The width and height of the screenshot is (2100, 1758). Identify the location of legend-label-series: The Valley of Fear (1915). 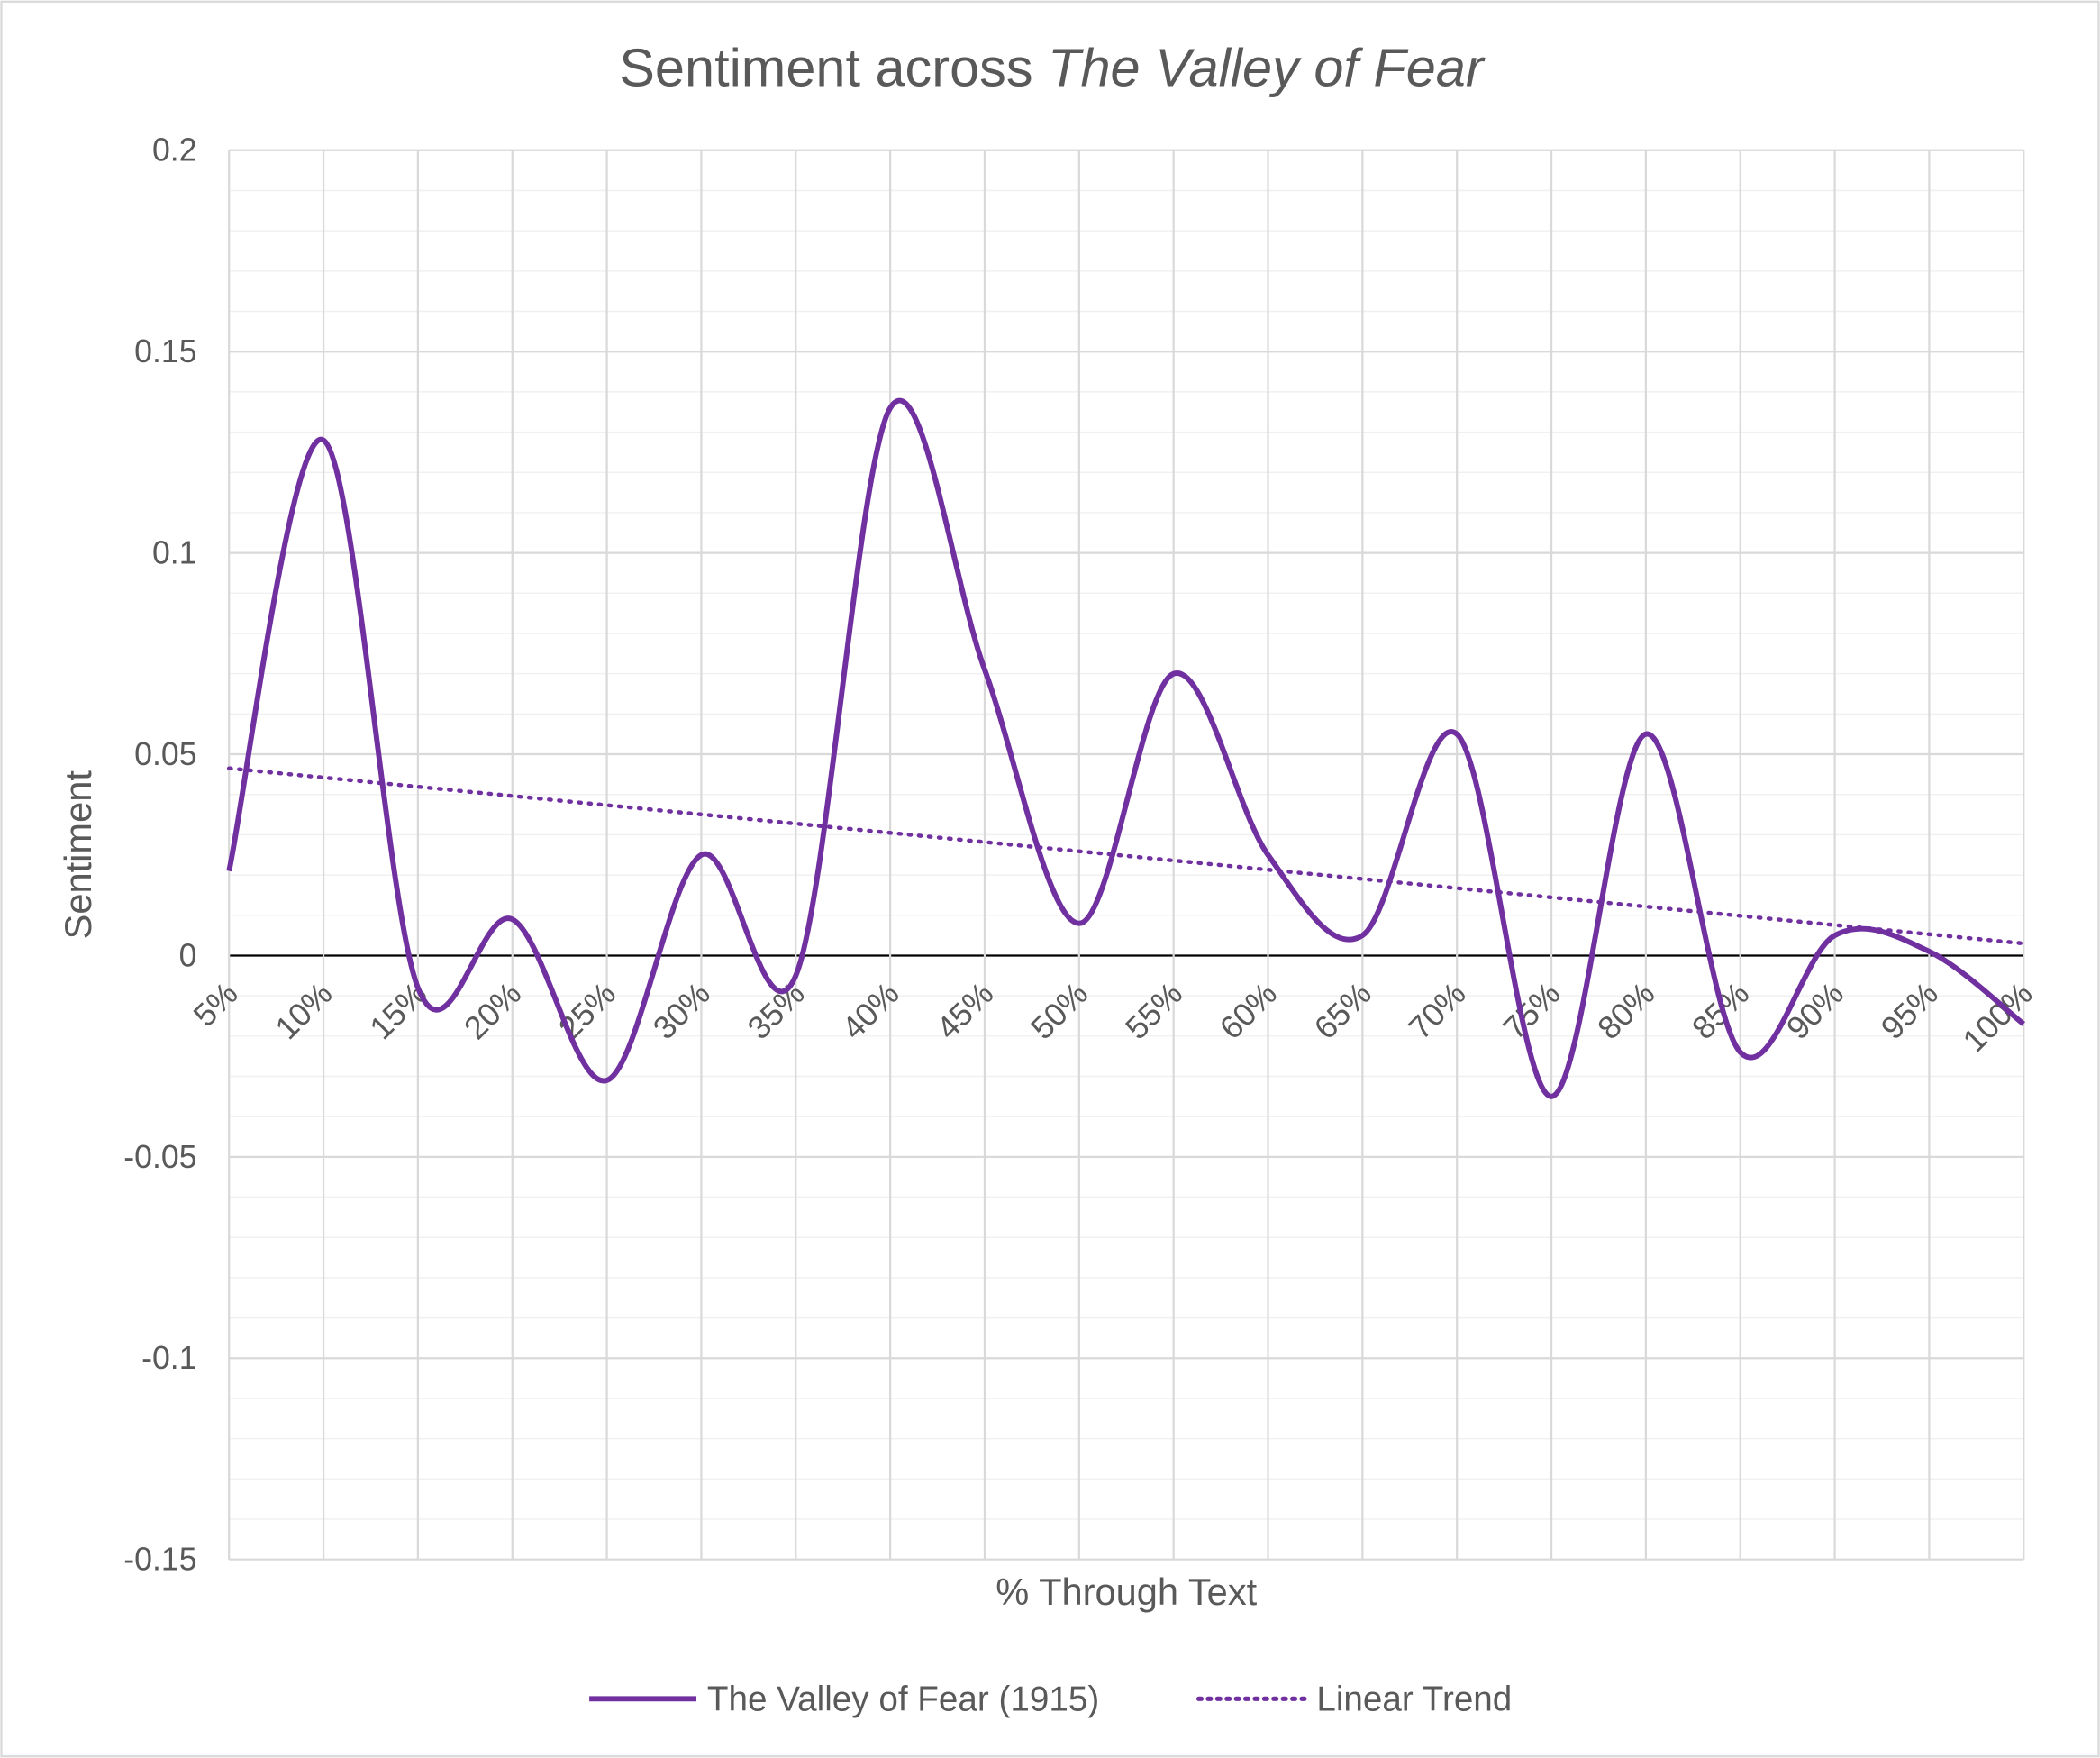
(903, 1700).